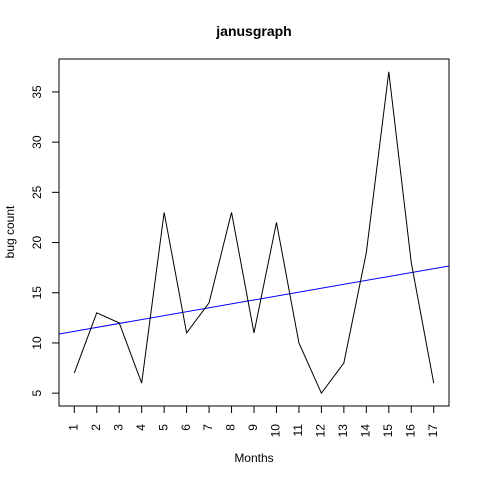  Describe the element at coordinates (37, 192) in the screenshot. I see `y-tick-label: 25` at that location.